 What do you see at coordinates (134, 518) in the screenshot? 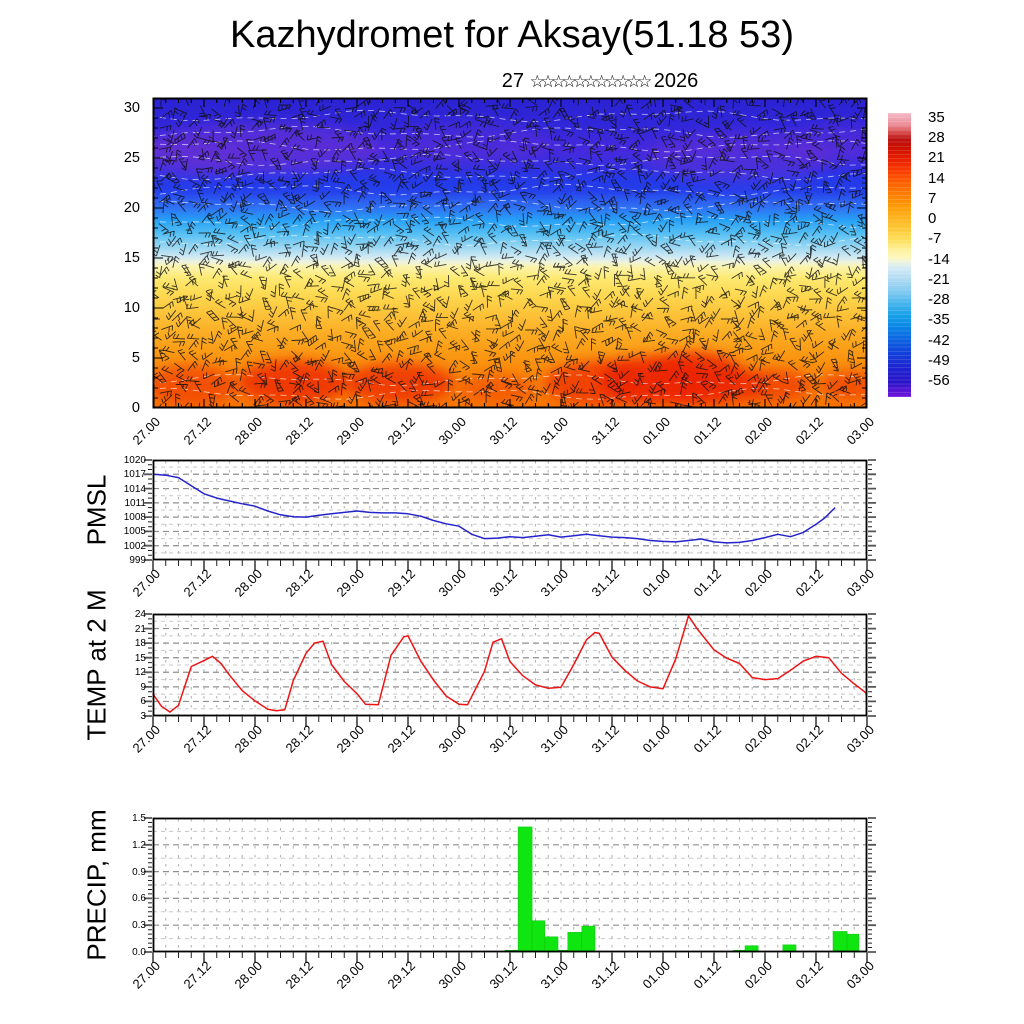
I see `pmsl-y-tick-label: 1008` at bounding box center [134, 518].